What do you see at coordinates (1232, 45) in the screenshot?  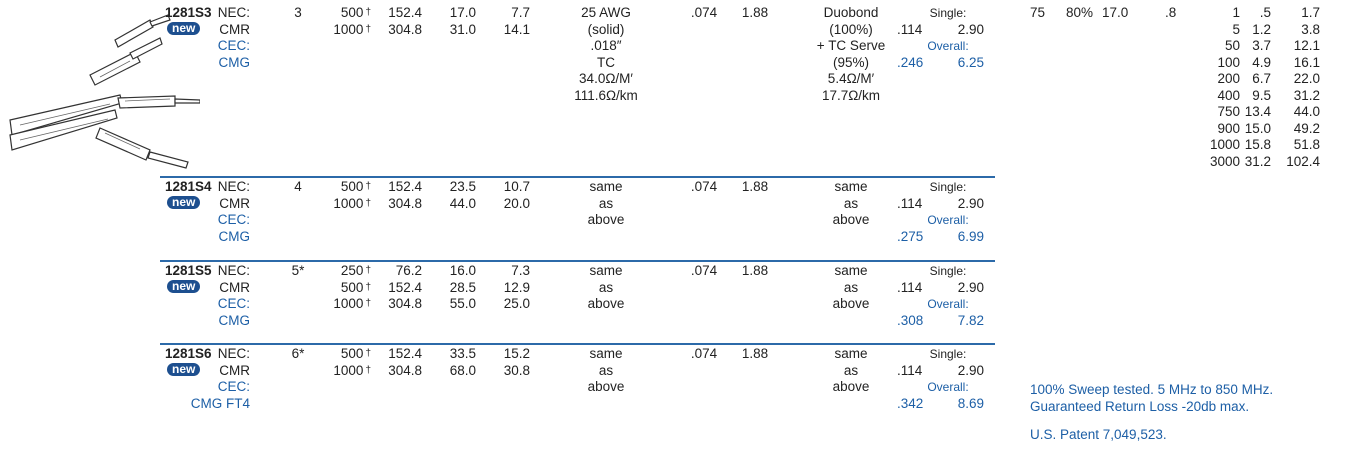 I see `frequency: 50` at bounding box center [1232, 45].